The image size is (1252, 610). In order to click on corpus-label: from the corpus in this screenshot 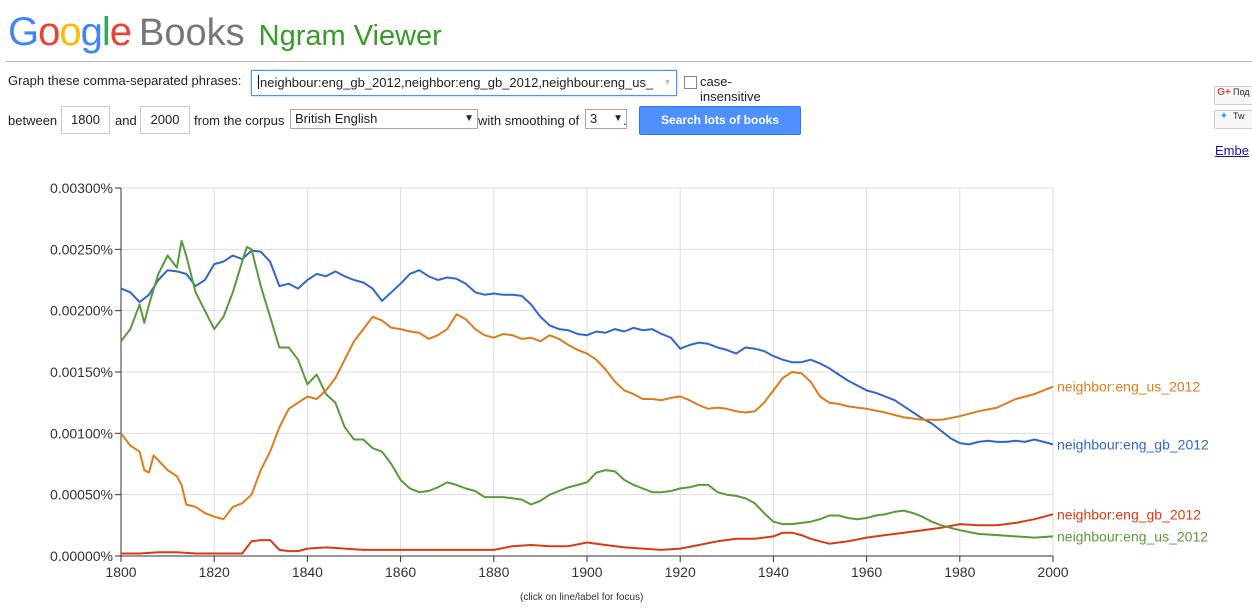, I will do `click(239, 120)`.